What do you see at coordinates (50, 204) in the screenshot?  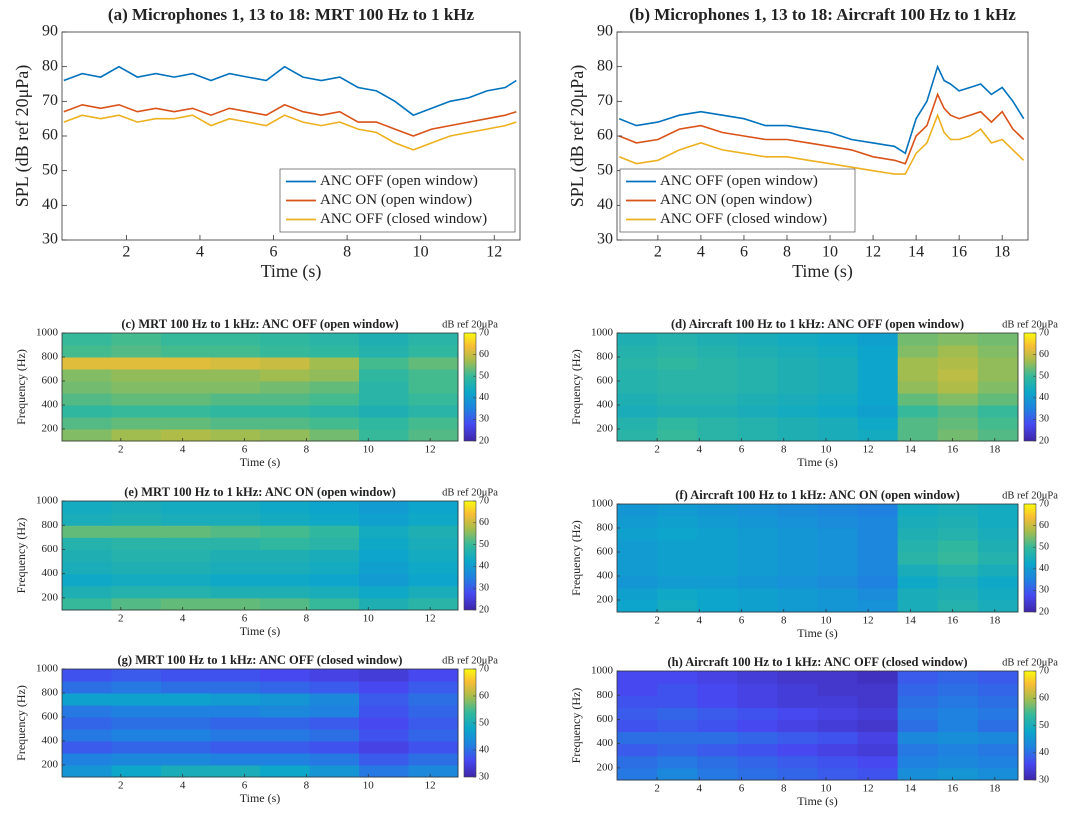 I see `y-tick-label: 40` at bounding box center [50, 204].